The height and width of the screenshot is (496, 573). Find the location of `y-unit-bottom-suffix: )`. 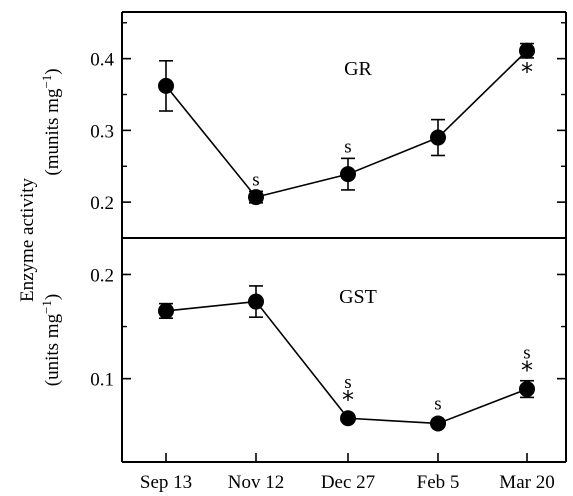

y-unit-bottom-suffix: ) is located at coordinates (52, 297).